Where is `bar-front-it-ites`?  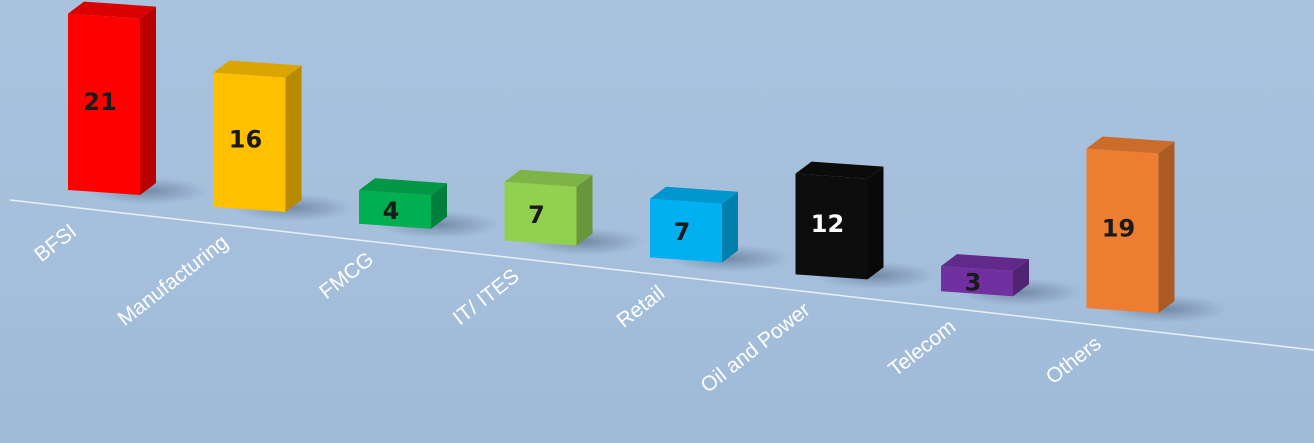 bar-front-it-ites is located at coordinates (540, 213).